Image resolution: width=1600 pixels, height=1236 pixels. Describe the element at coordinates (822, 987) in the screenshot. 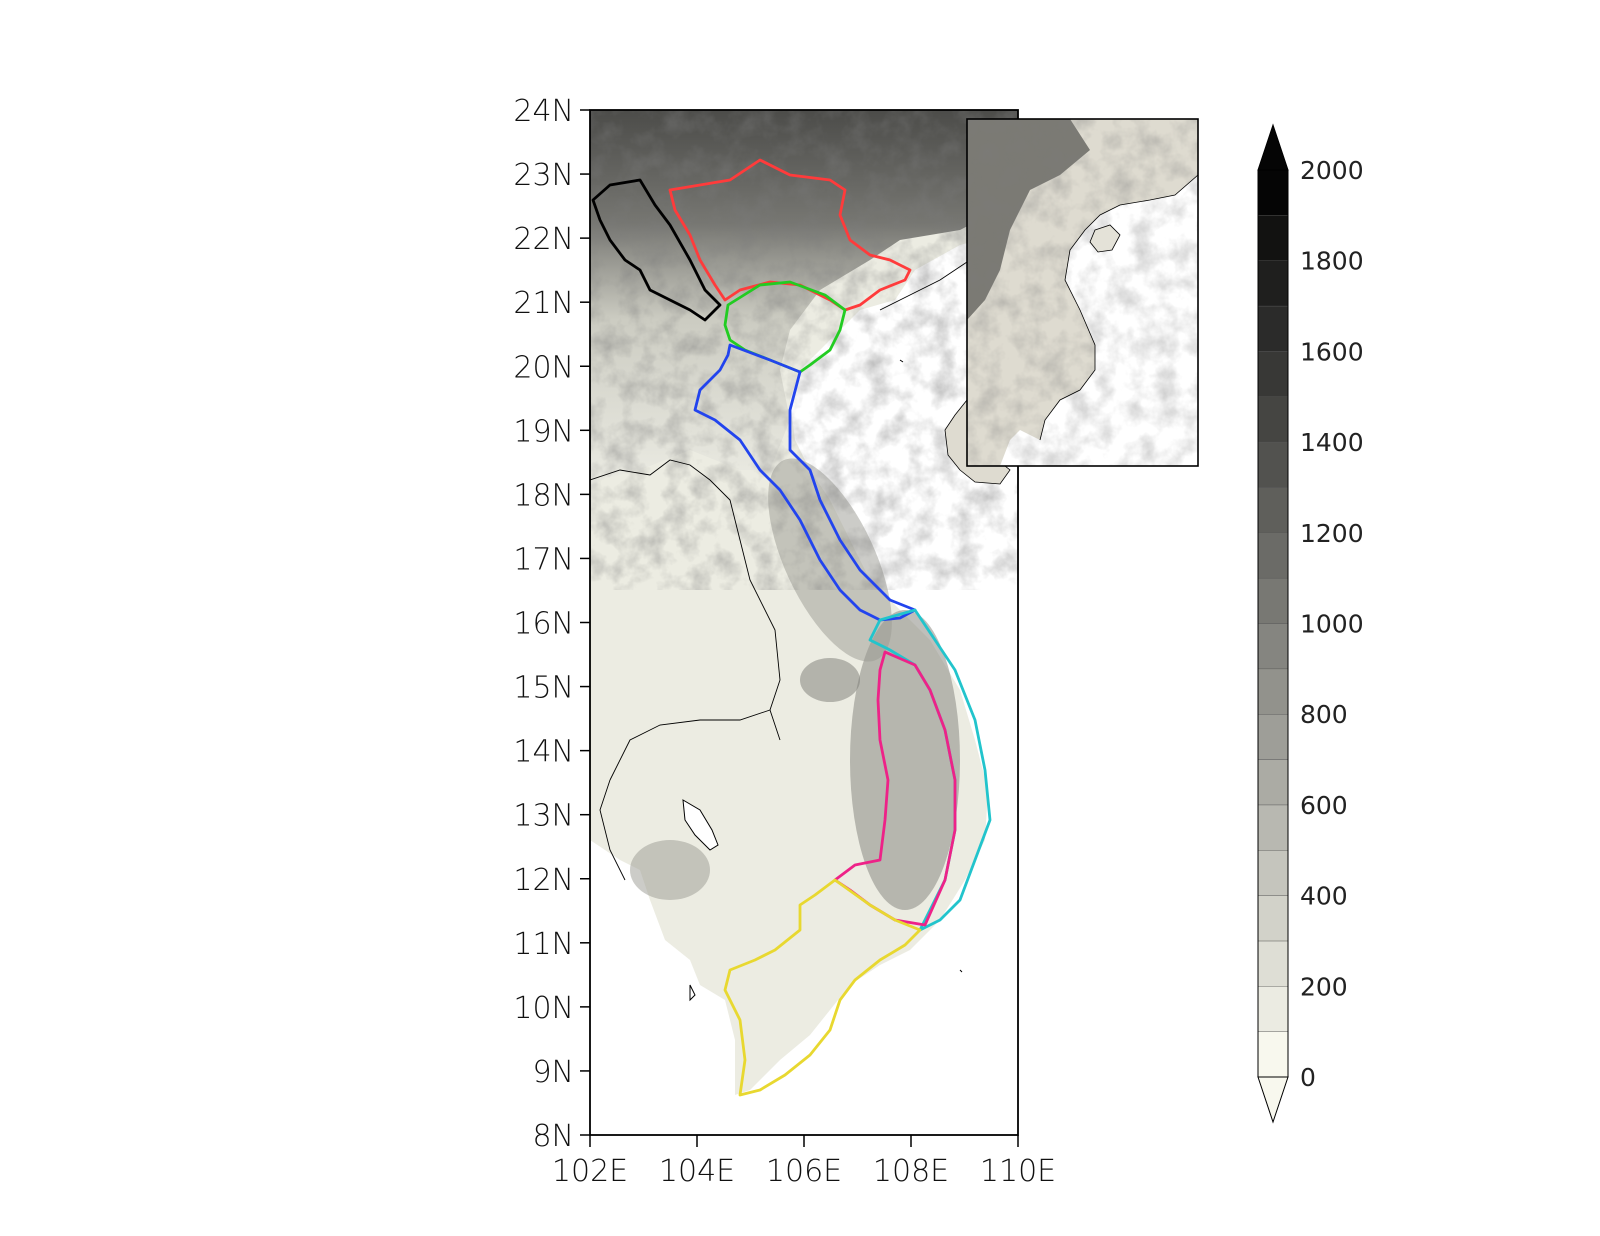

I see `region-south` at that location.